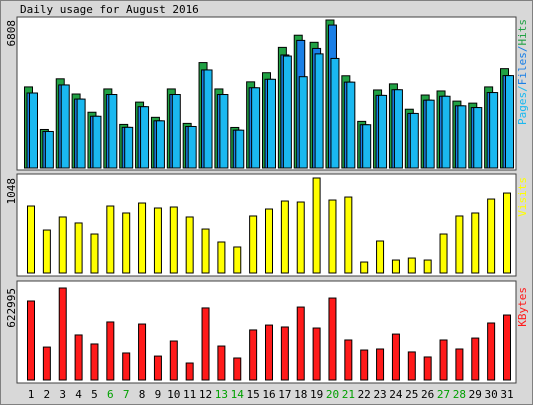 The image size is (533, 405). I want to click on x-tick-label: 16, so click(268, 394).